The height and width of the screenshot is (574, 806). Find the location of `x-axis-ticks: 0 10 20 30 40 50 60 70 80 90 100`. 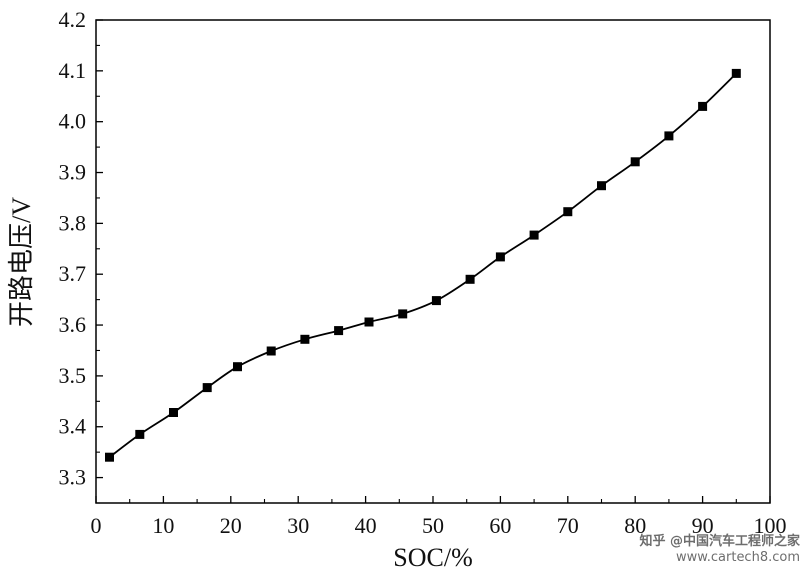

x-axis-ticks: 0 10 20 30 40 50 60 70 80 90 100 is located at coordinates (439, 517).